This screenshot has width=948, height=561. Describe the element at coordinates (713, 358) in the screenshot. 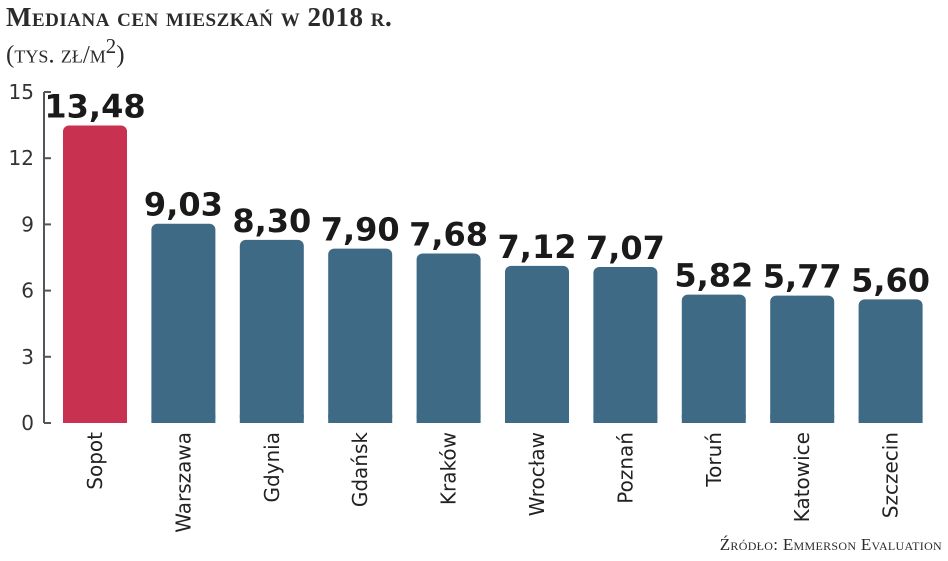

I see `bar-toruń` at that location.